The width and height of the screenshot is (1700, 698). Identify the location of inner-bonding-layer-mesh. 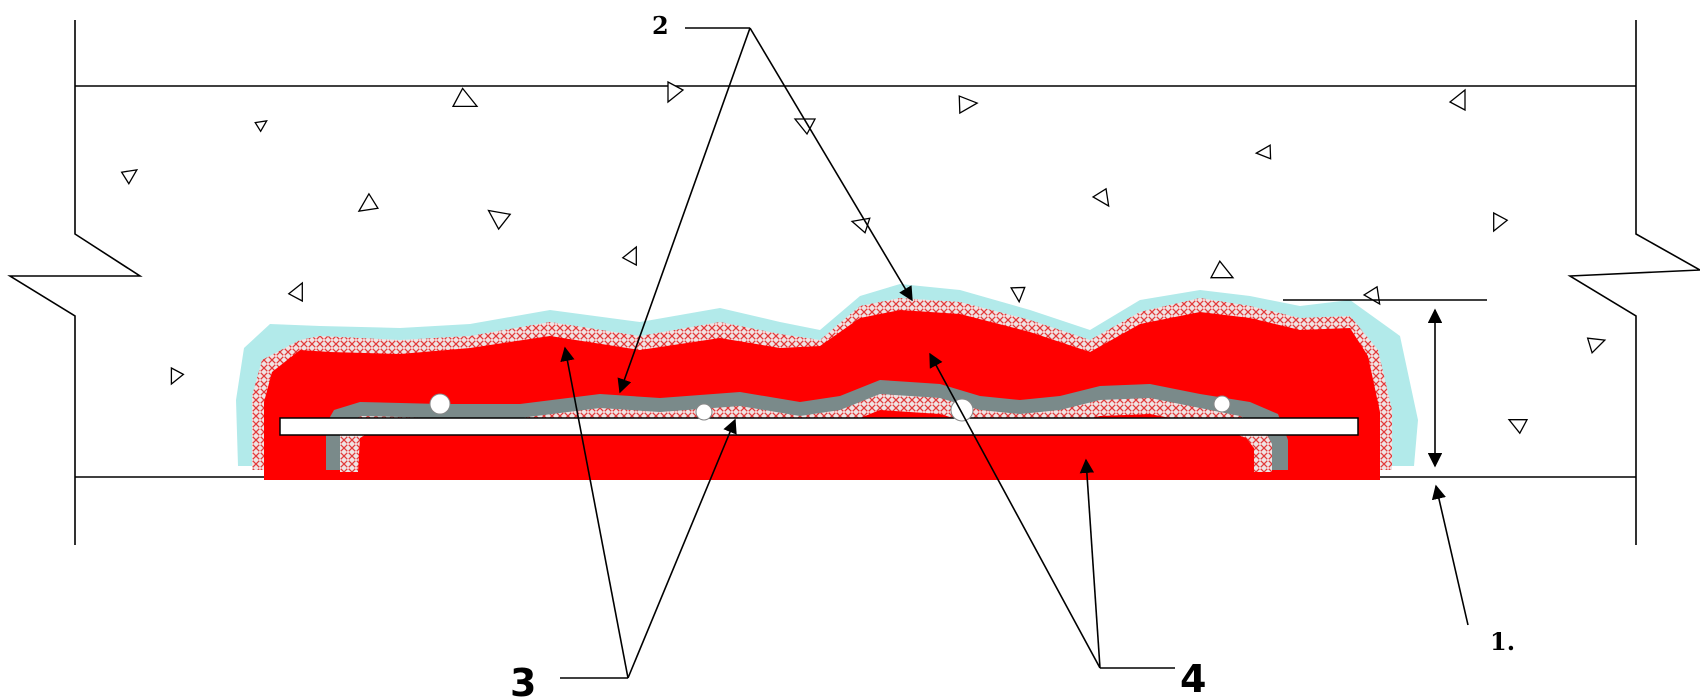
(806, 433).